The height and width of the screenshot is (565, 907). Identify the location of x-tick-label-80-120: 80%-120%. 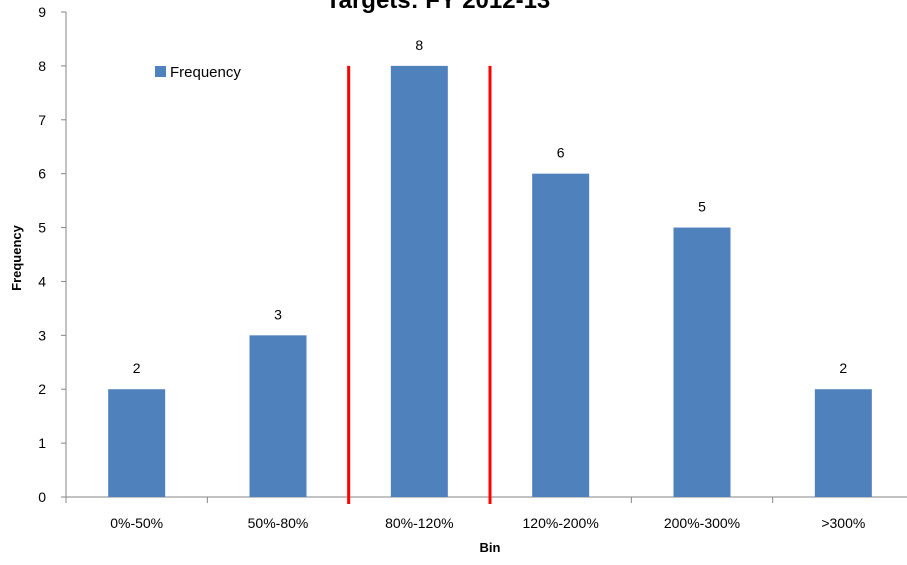
(419, 523).